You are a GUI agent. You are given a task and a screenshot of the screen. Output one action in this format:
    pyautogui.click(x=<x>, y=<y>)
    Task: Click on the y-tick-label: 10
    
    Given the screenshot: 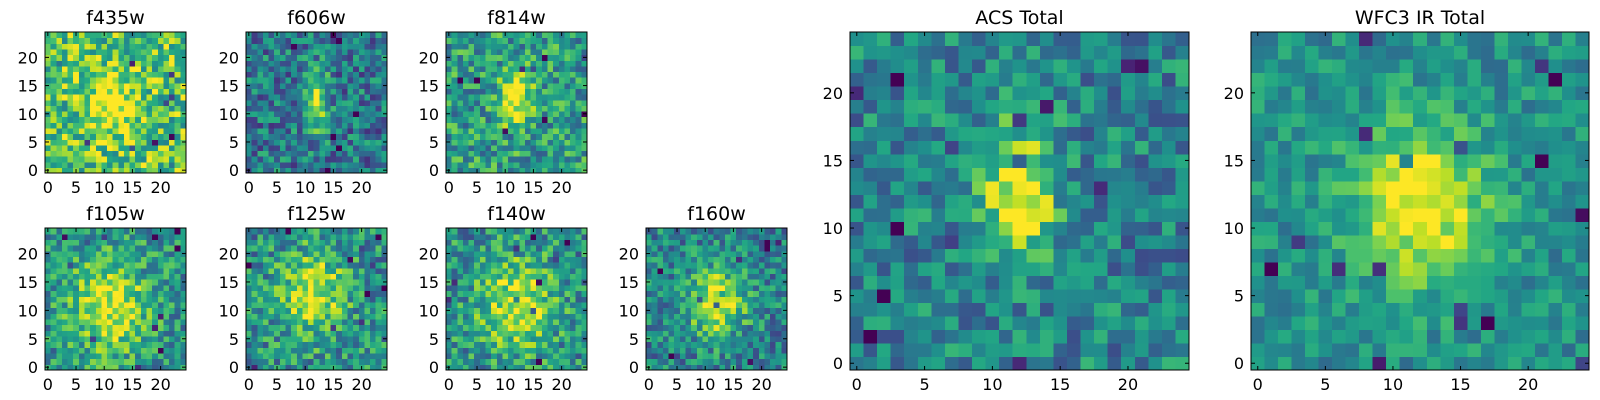 What is the action you would take?
    pyautogui.click(x=229, y=114)
    